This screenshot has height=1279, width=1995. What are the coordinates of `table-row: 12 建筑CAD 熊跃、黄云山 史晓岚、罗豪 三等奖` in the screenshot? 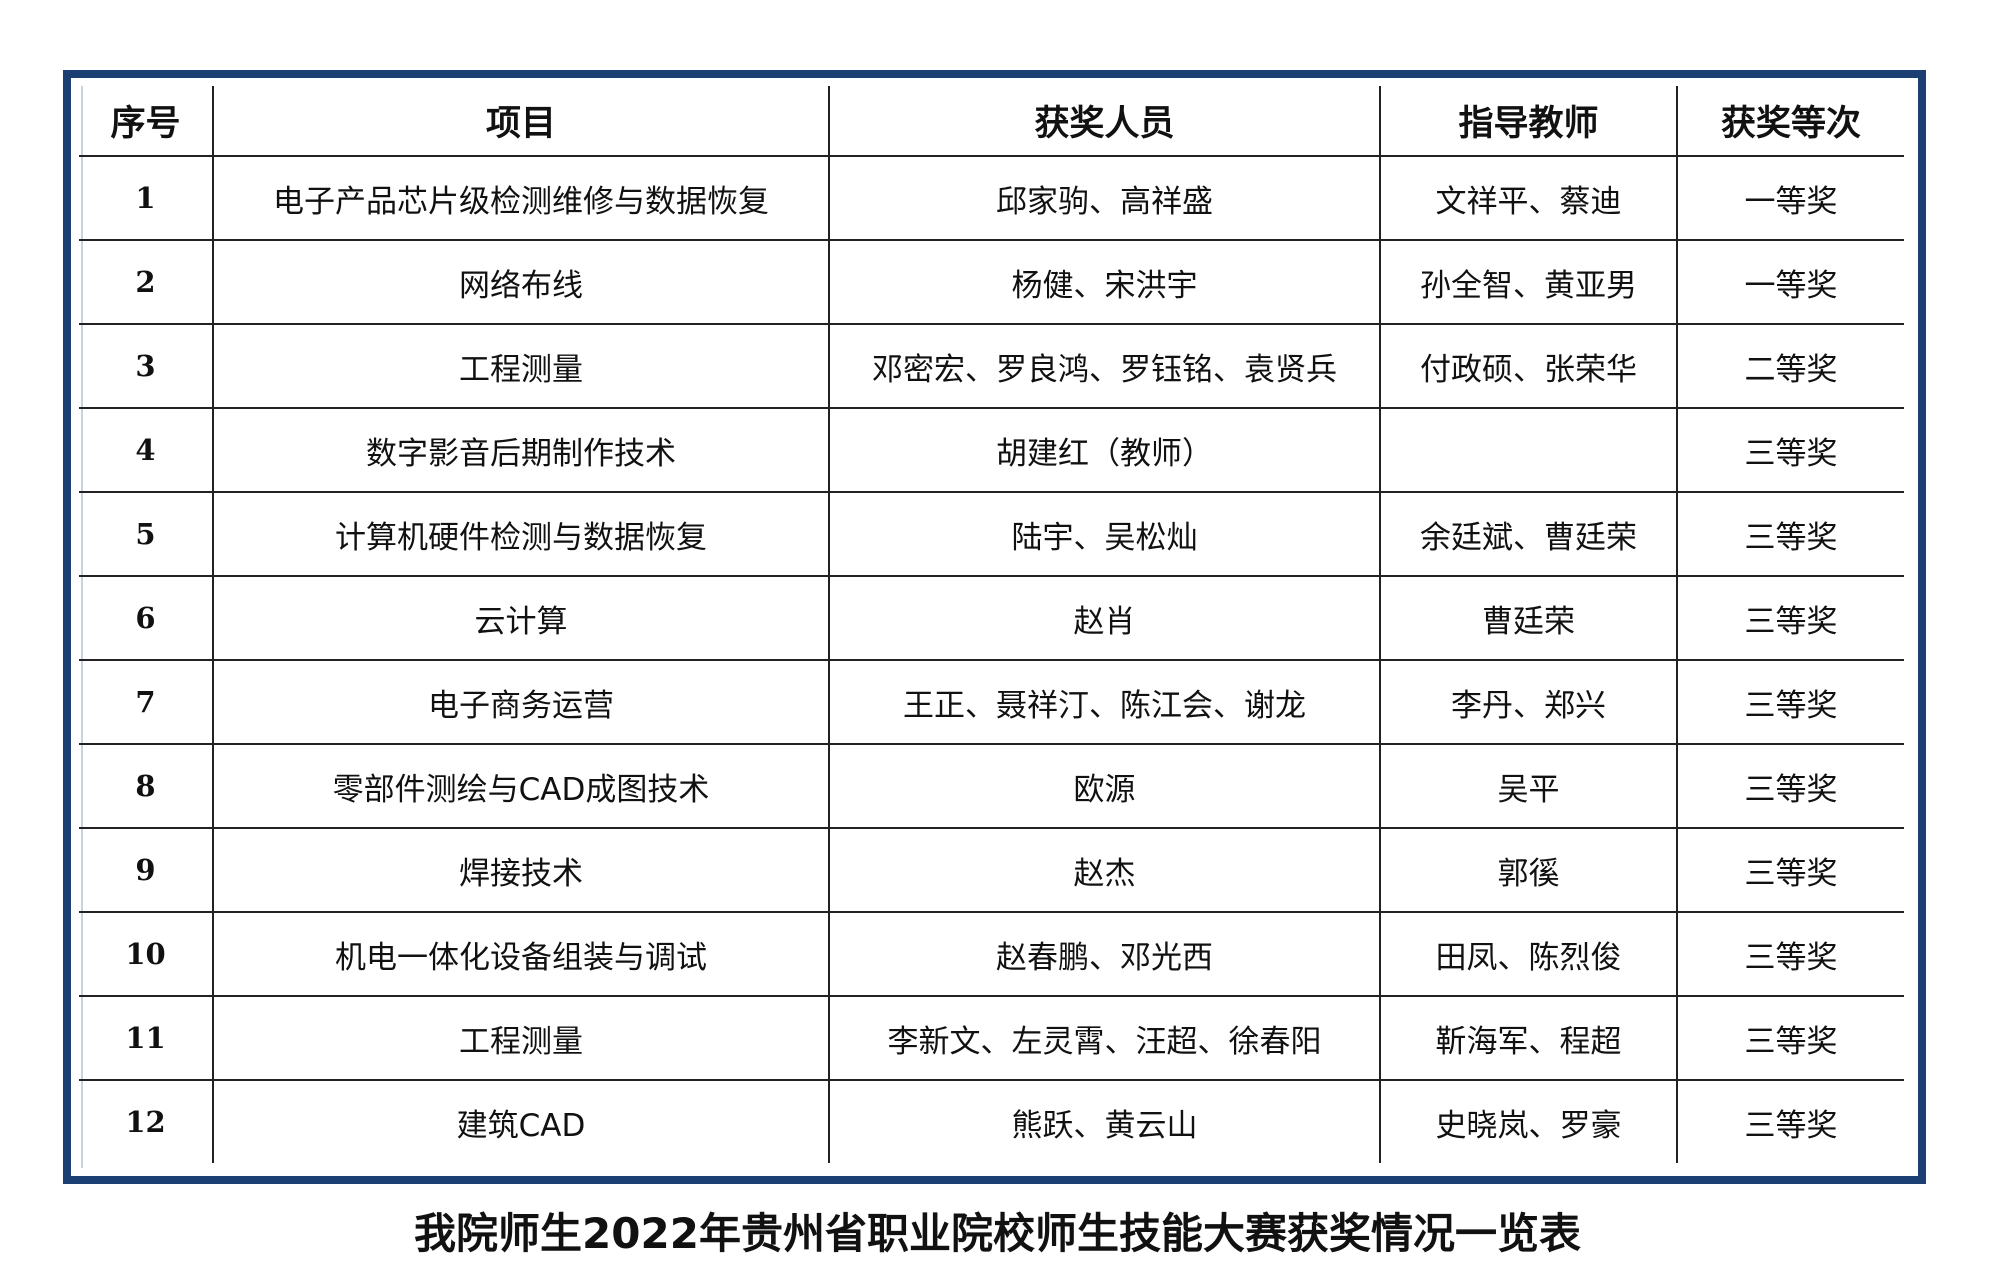 It's located at (991, 1121).